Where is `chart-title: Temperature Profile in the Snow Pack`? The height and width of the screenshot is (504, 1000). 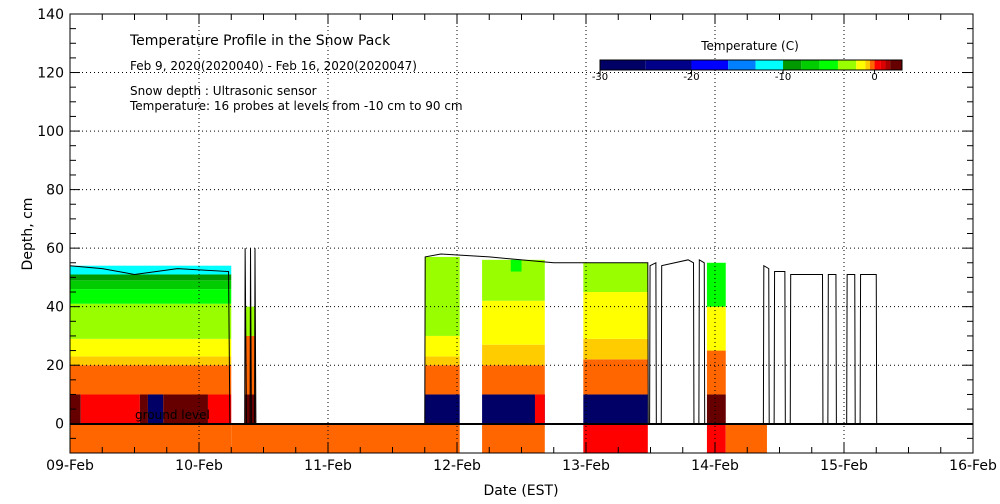 chart-title: Temperature Profile in the Snow Pack is located at coordinates (260, 41).